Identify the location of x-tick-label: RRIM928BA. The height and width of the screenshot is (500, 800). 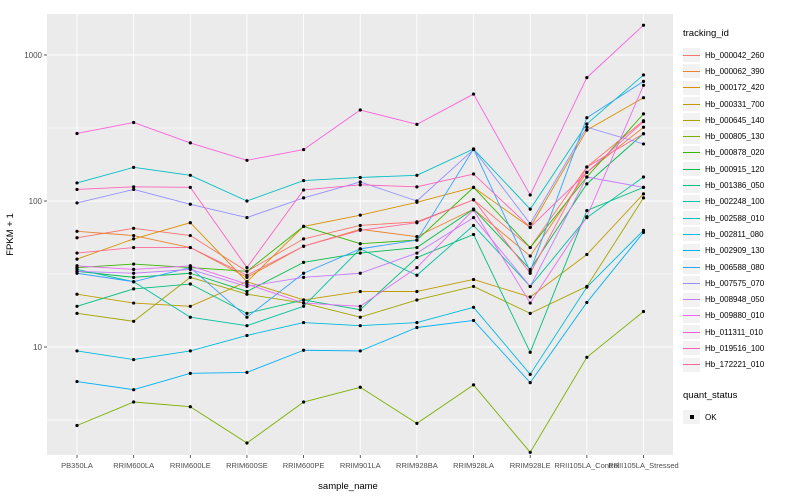
(417, 465).